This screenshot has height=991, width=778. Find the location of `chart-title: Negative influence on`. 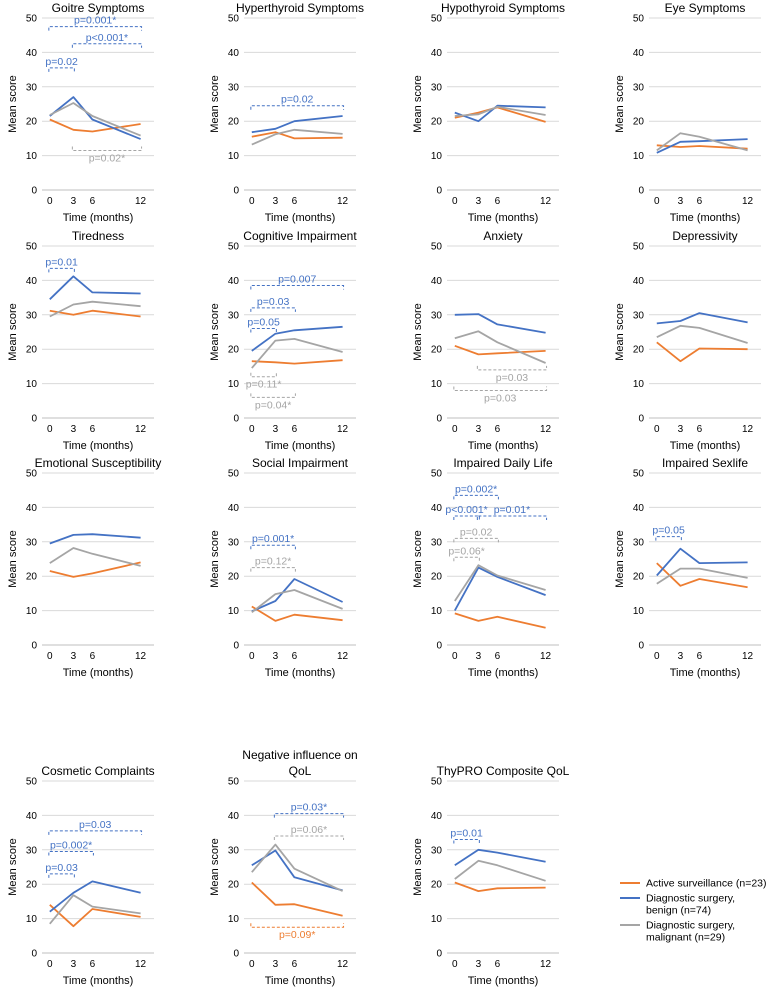

chart-title: Negative influence on is located at coordinates (299, 755).